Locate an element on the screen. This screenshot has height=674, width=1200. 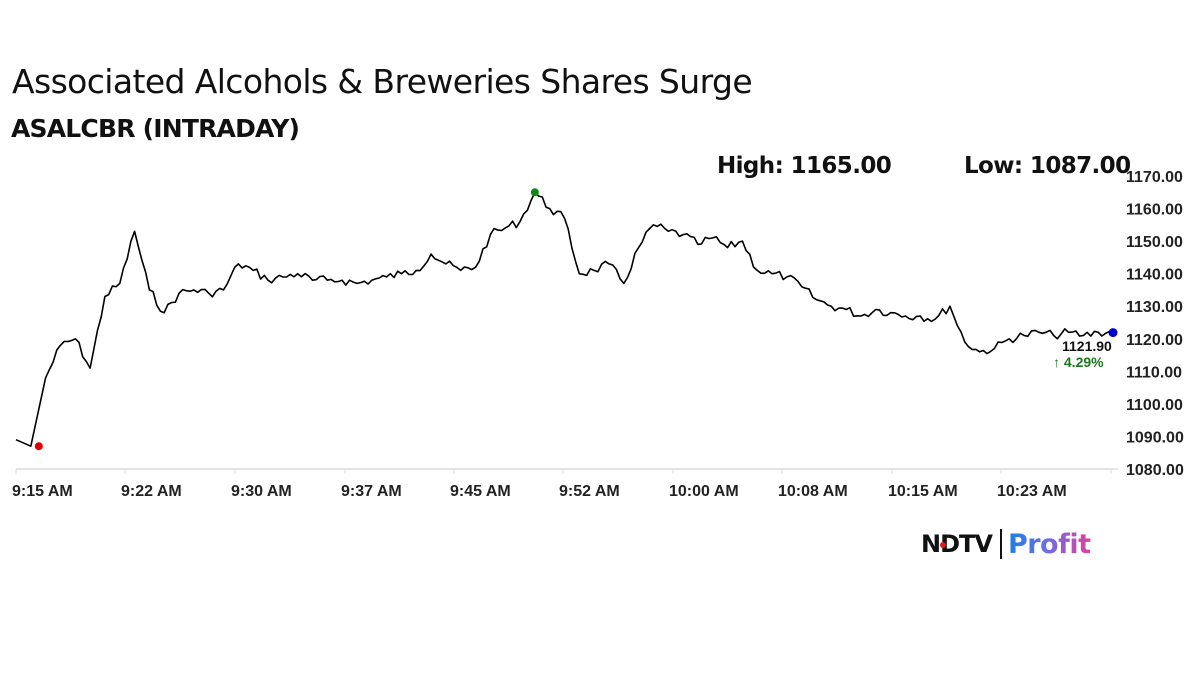
x-tick-label: 10:23 AM is located at coordinates (1032, 491).